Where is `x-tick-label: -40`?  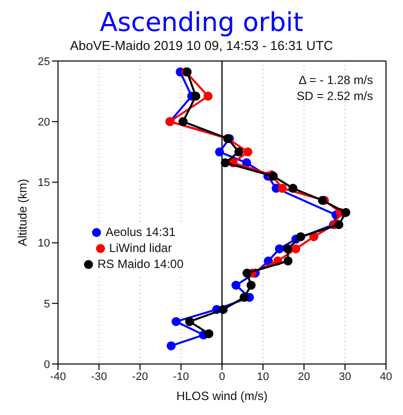
x-tick-label: -40 is located at coordinates (58, 376).